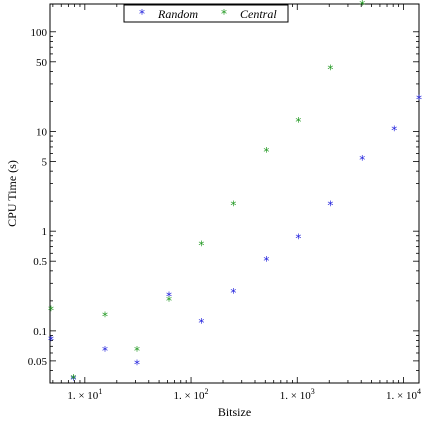 Image resolution: width=423 pixels, height=423 pixels. What do you see at coordinates (42, 132) in the screenshot?
I see `y-tick-label: 10` at bounding box center [42, 132].